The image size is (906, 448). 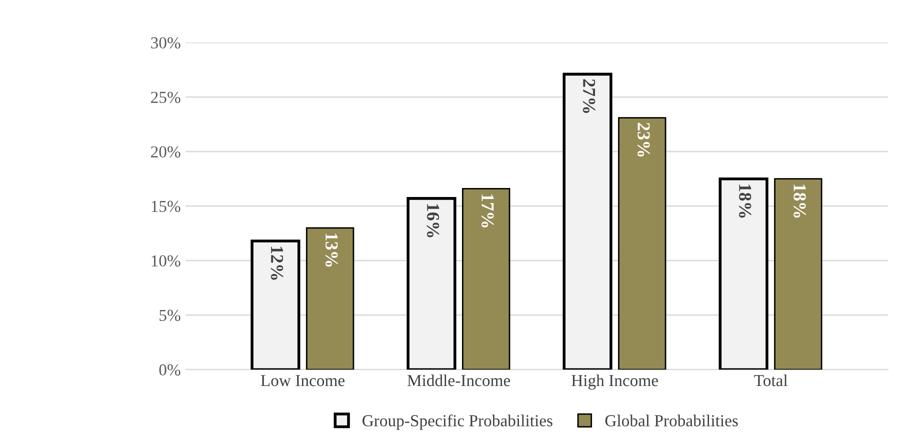 What do you see at coordinates (165, 152) in the screenshot?
I see `y-tick-label: 20%` at bounding box center [165, 152].